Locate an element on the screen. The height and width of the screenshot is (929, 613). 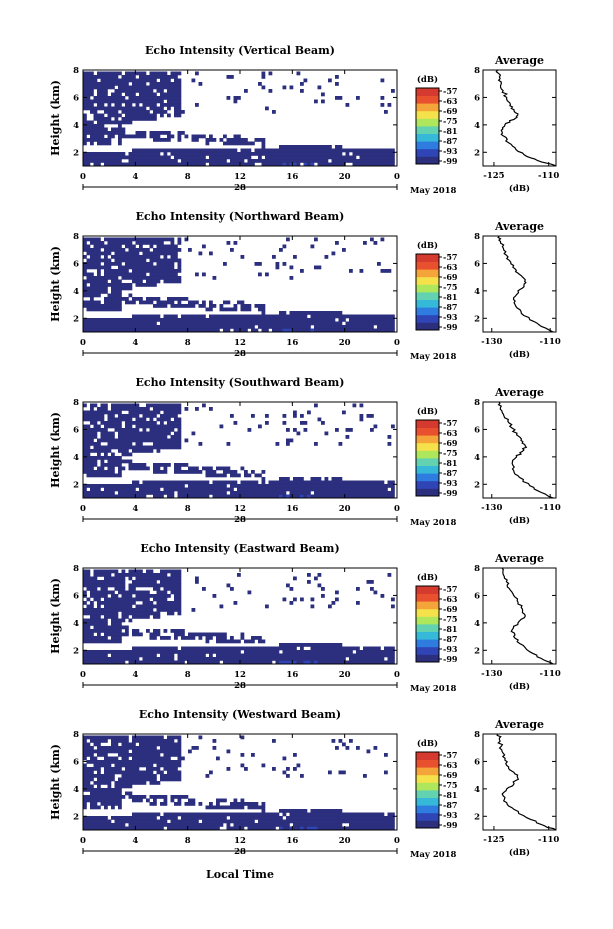
panel-title: Echo Intensity (Southward Beam) is located at coordinates (240, 382).